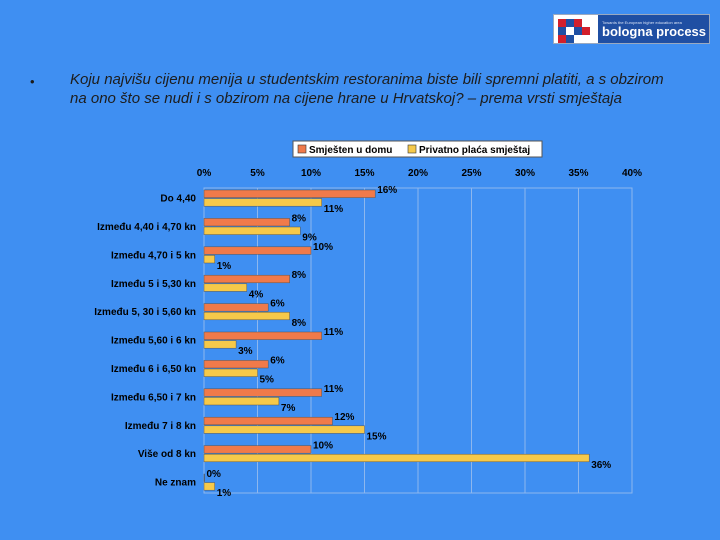 The height and width of the screenshot is (540, 720). What do you see at coordinates (654, 31) in the screenshot?
I see `logo-name: bologna process` at bounding box center [654, 31].